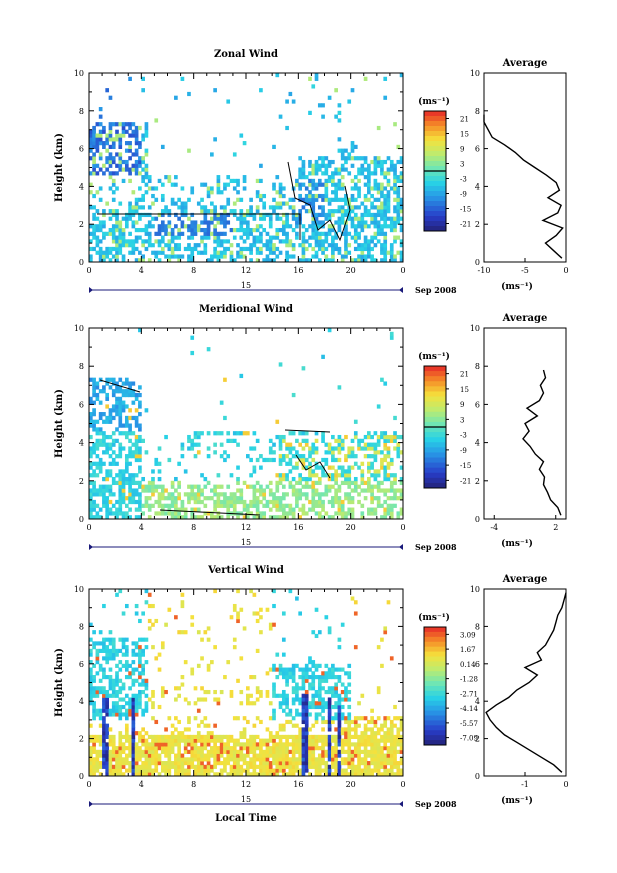 The width and height of the screenshot is (617, 873). I want to click on profile-x-tick-label: 0, so click(565, 270).